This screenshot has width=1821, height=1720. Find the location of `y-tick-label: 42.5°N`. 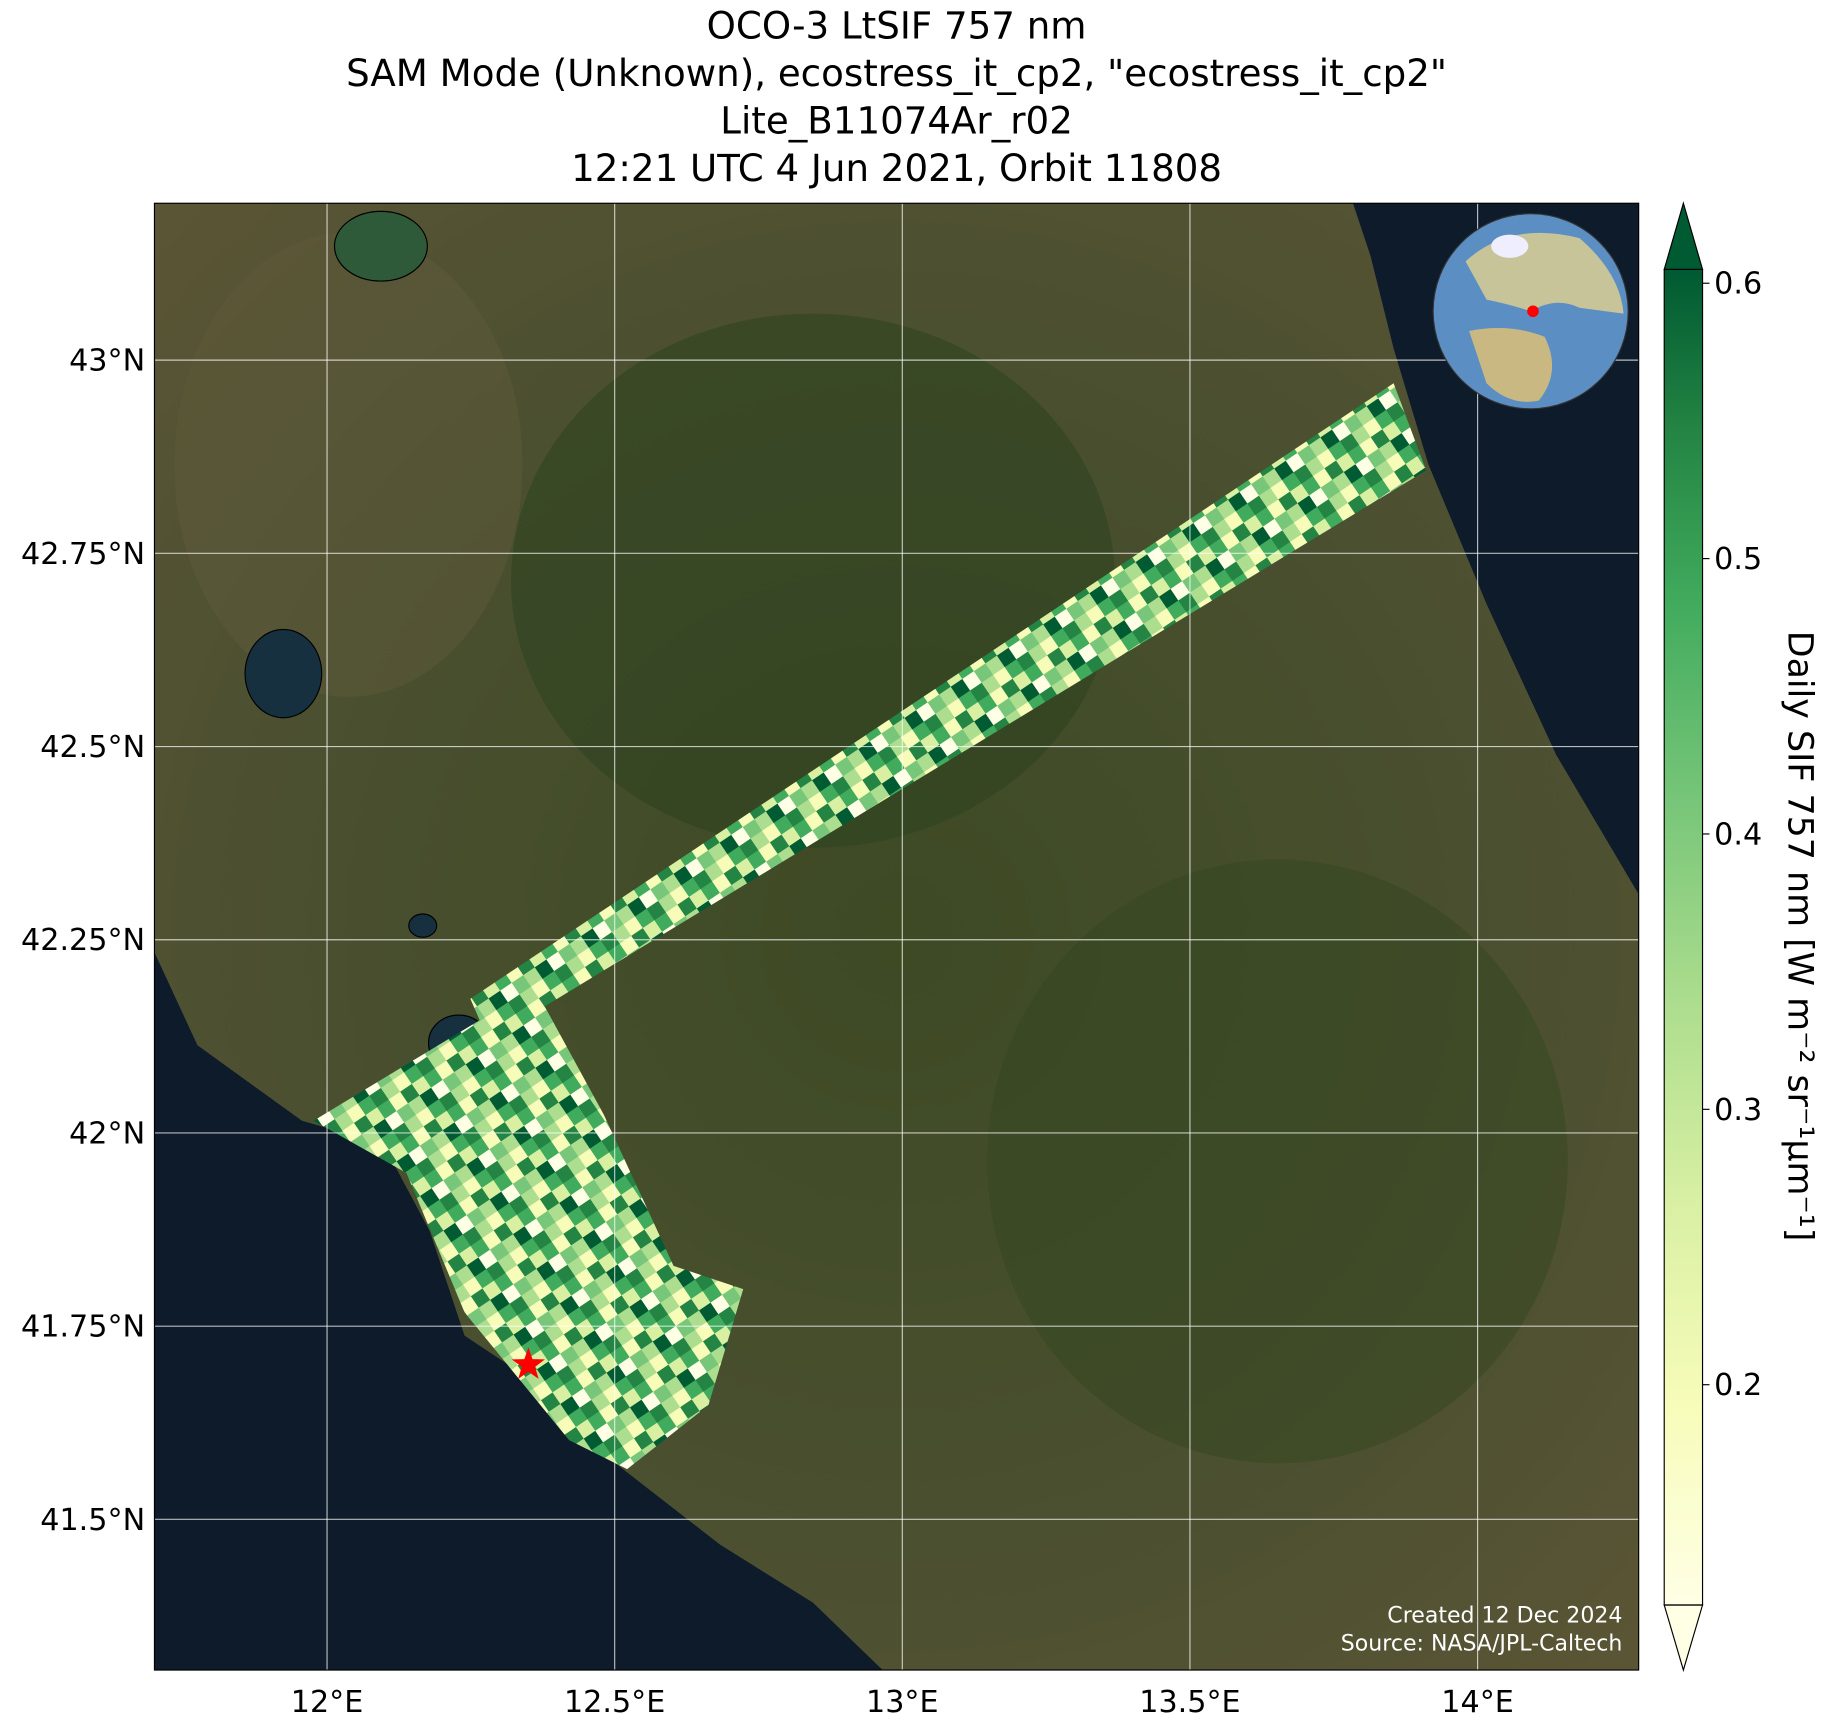

y-tick-label: 42.5°N is located at coordinates (92, 747).